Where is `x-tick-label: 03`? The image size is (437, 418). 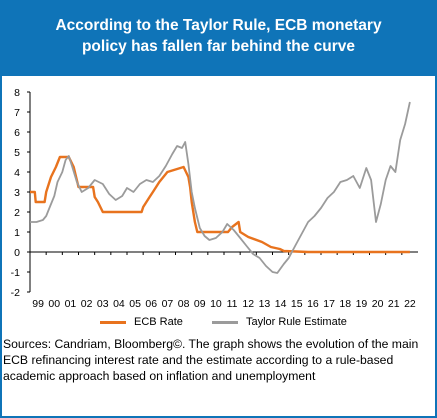 x-tick-label: 03 is located at coordinates (103, 304).